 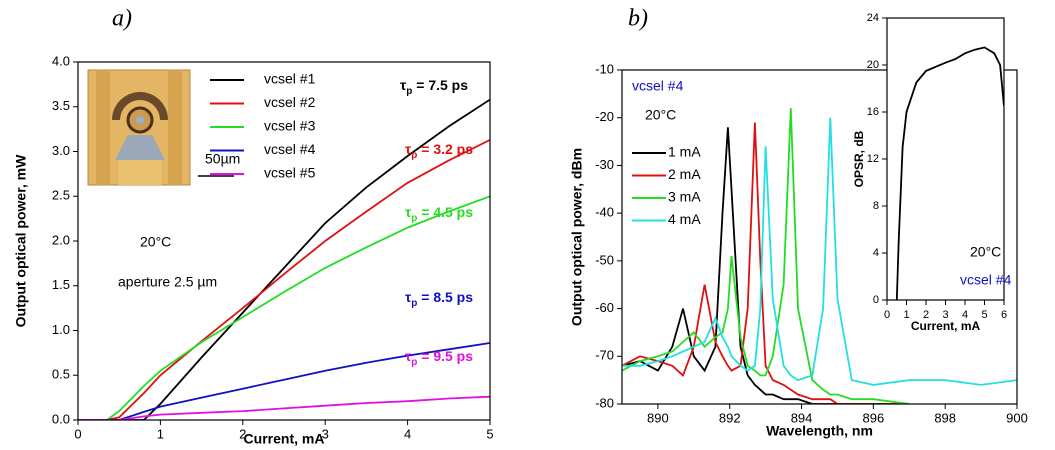 I want to click on legend-label: vcsel #4, so click(x=290, y=149).